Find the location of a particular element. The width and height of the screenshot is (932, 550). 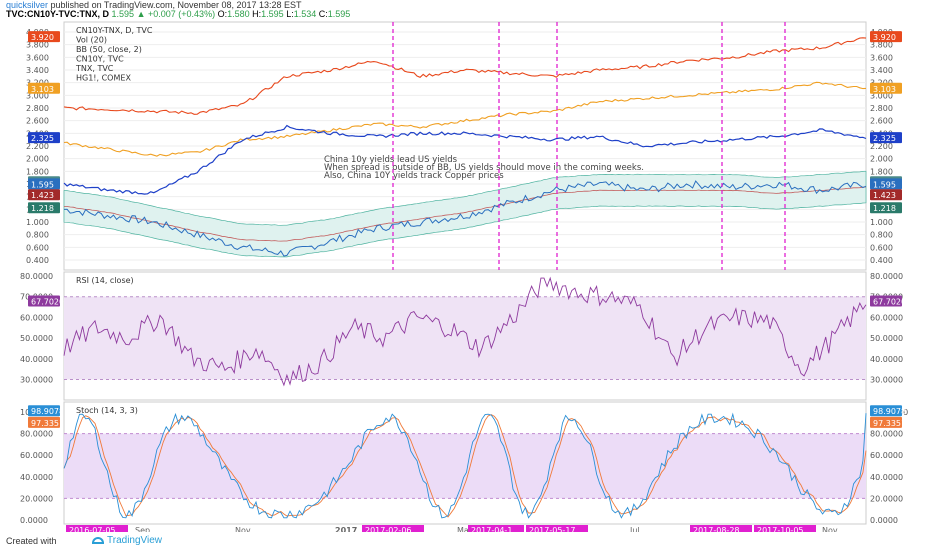

y-tick-right: 3.000 is located at coordinates (881, 95).